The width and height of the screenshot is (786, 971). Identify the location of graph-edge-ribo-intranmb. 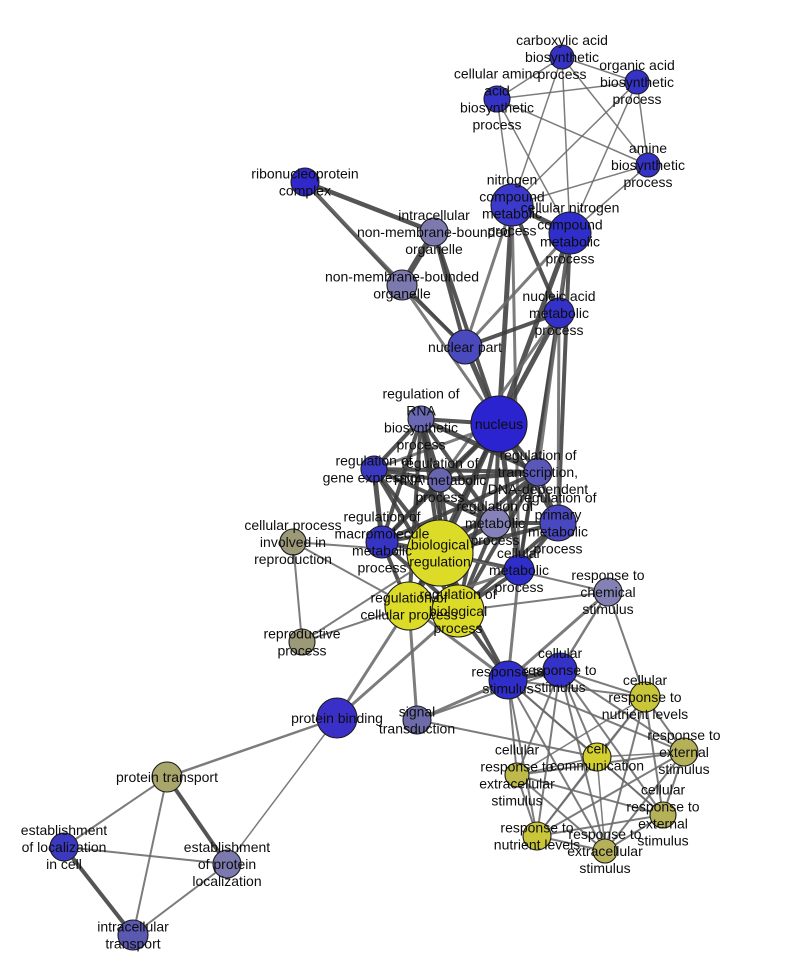
(369, 207).